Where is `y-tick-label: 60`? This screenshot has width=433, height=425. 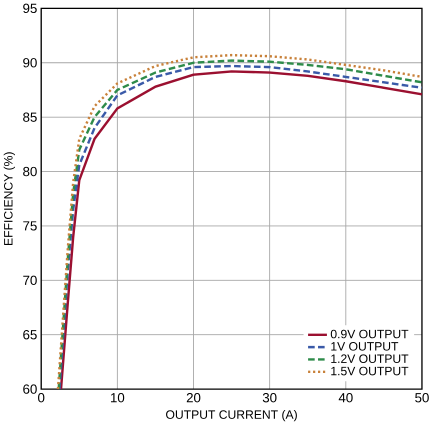 y-tick-label: 60 is located at coordinates (30, 389).